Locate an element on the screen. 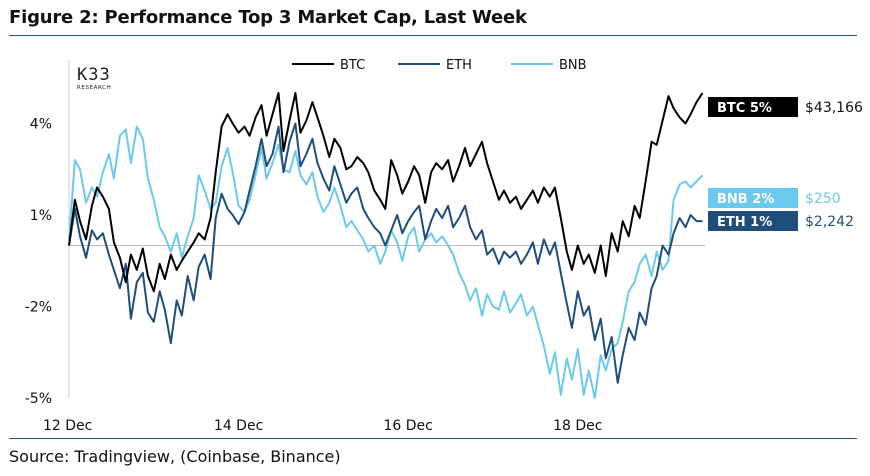 This screenshot has height=476, width=870. price-label-eth: $2,242 is located at coordinates (829, 222).